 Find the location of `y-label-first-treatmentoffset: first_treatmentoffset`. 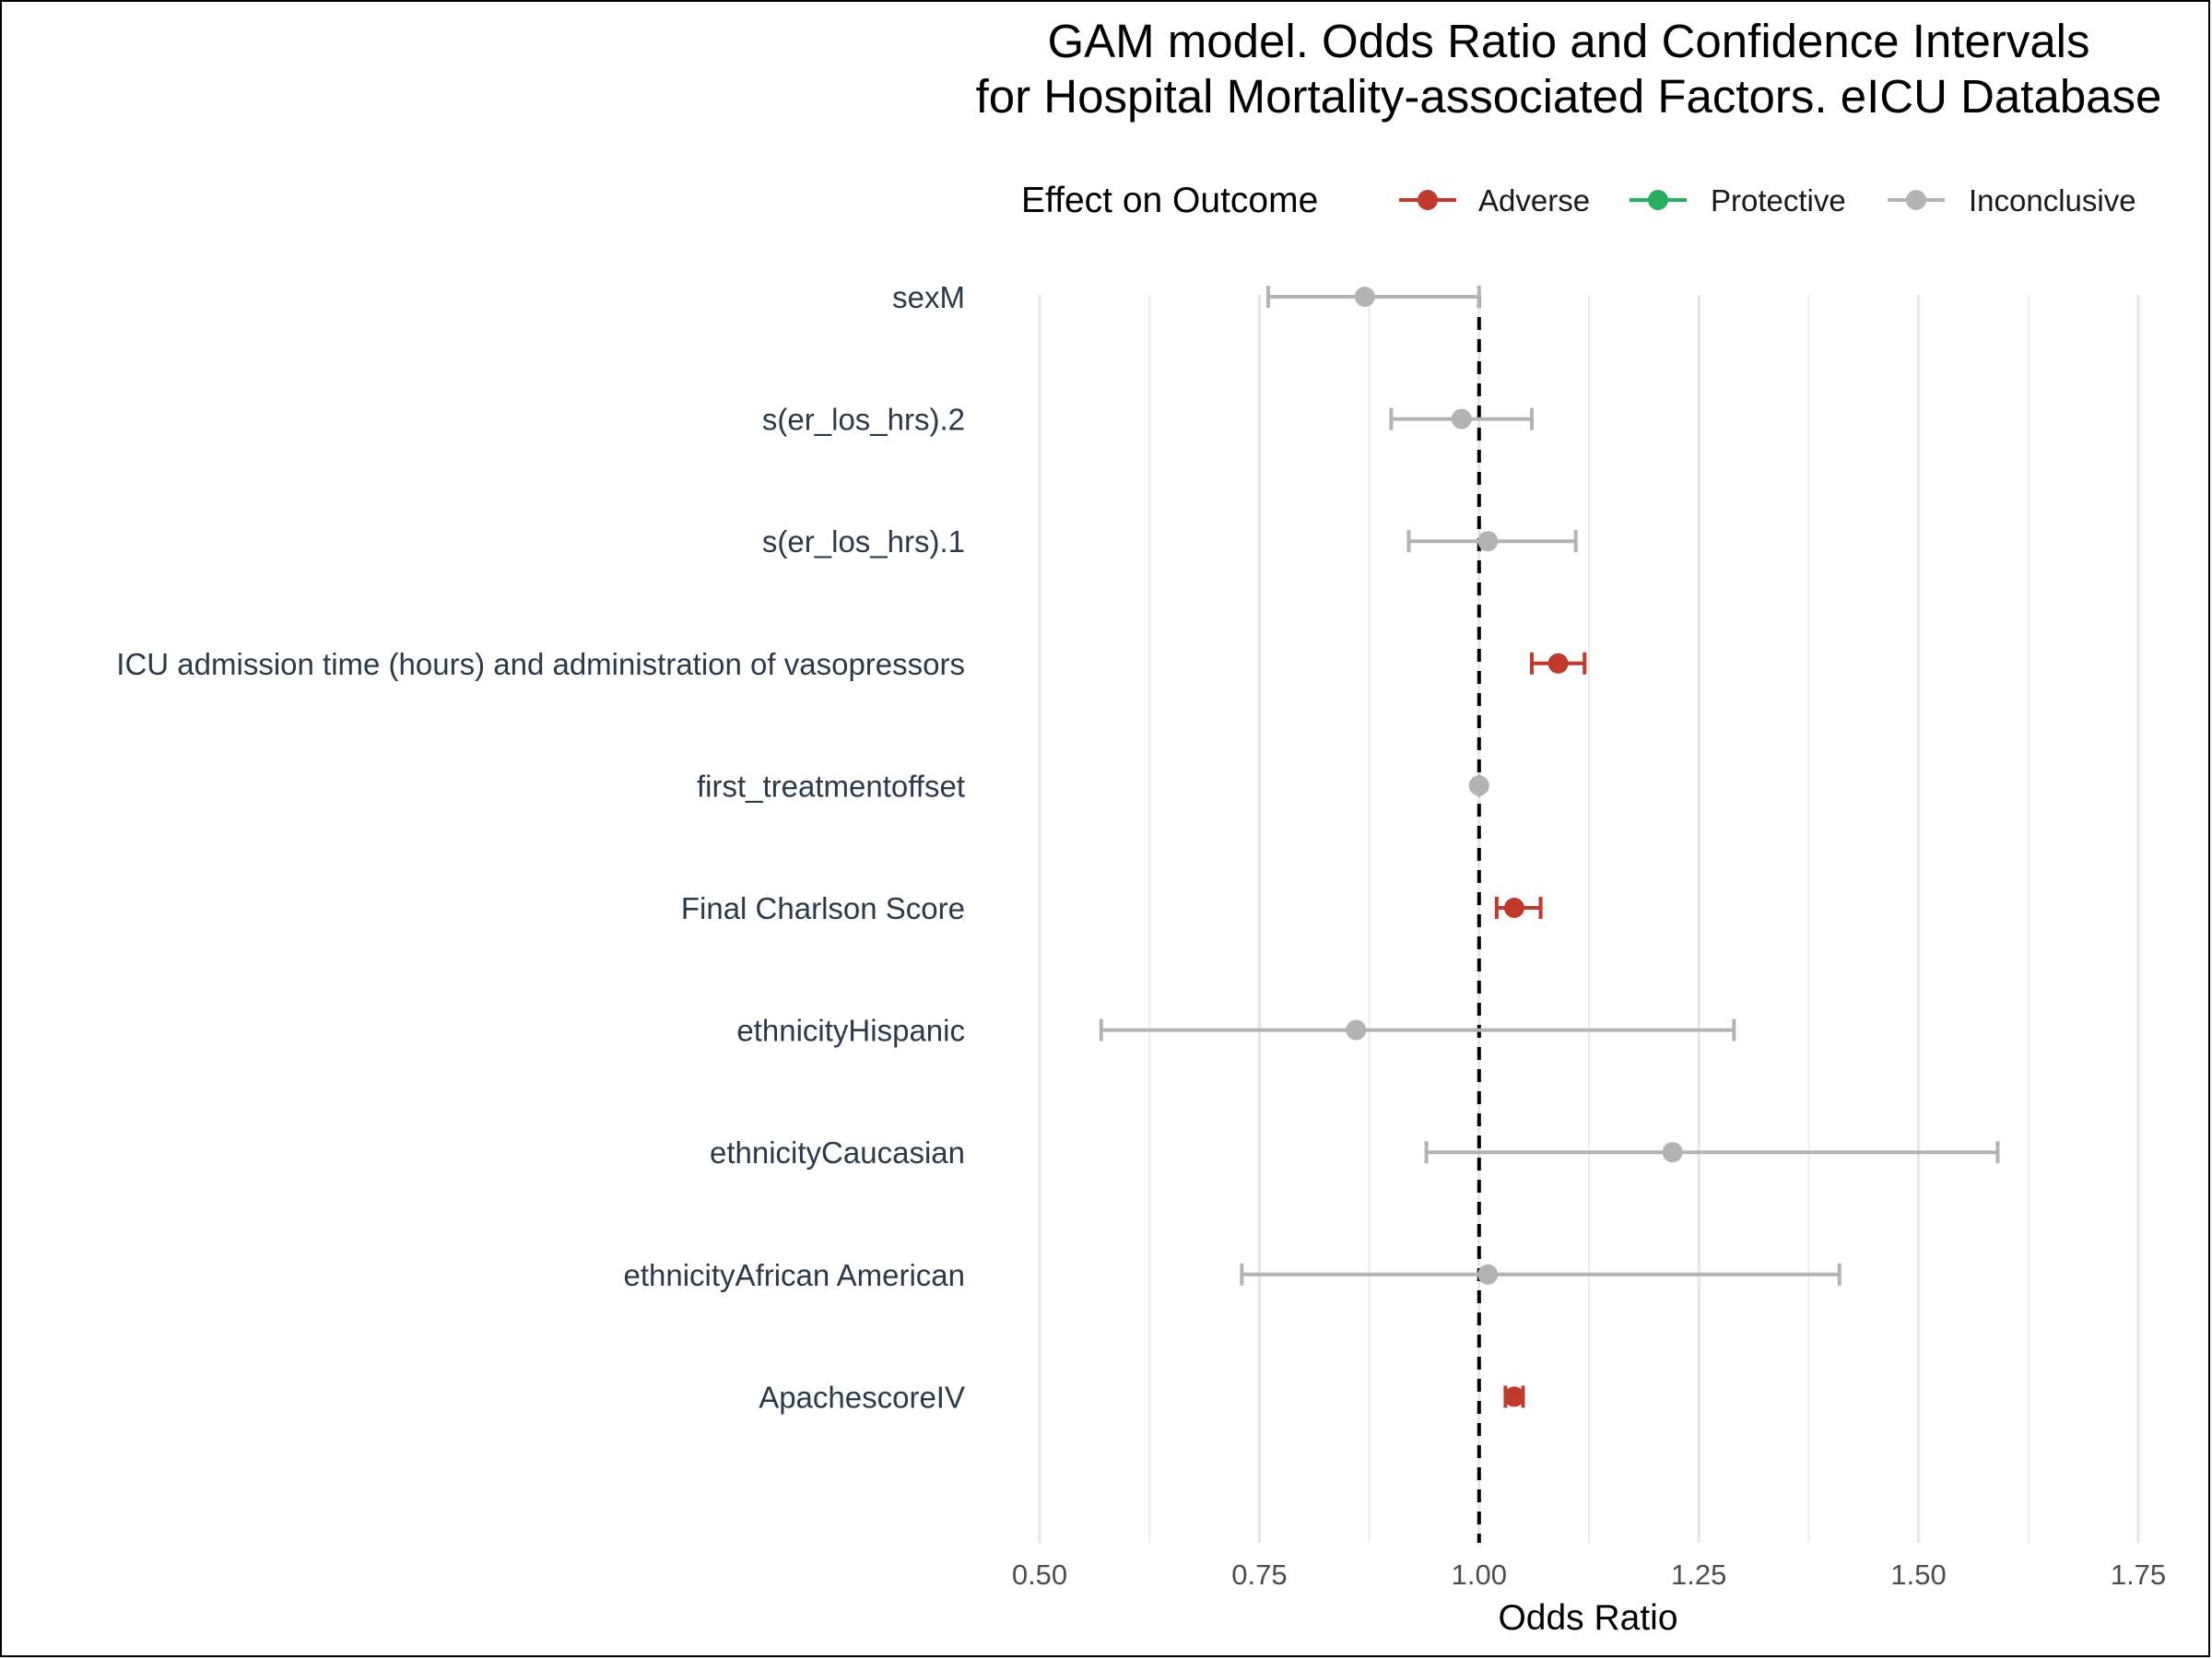

y-label-first-treatmentoffset: first_treatmentoffset is located at coordinates (831, 786).